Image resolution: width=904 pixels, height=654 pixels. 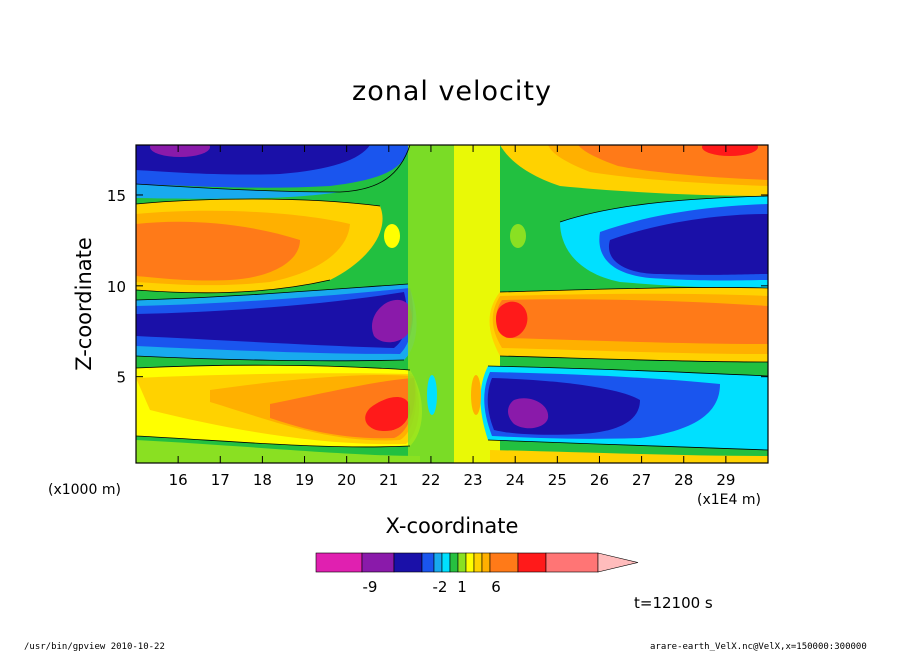 What do you see at coordinates (388, 480) in the screenshot?
I see `x-tick-label: 21` at bounding box center [388, 480].